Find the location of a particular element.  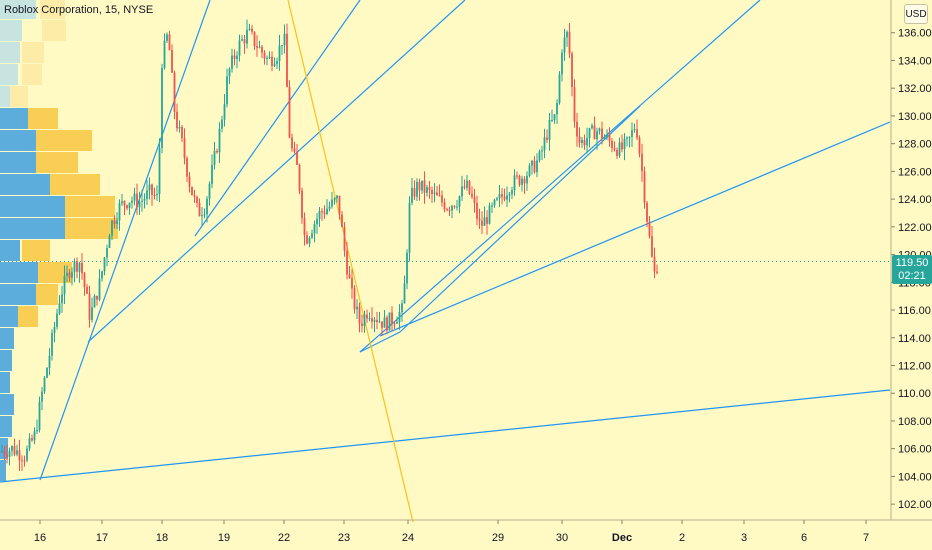

y-axis-tick-label: 114.00 is located at coordinates (914, 339).